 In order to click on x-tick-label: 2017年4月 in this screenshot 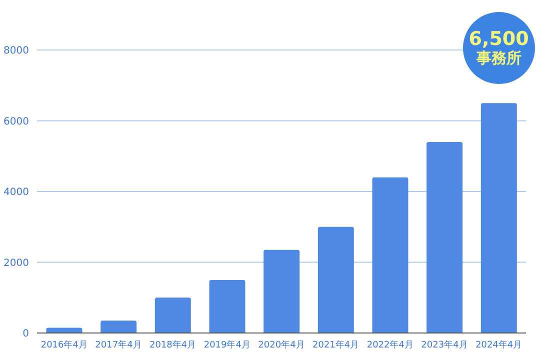, I will do `click(118, 344)`.